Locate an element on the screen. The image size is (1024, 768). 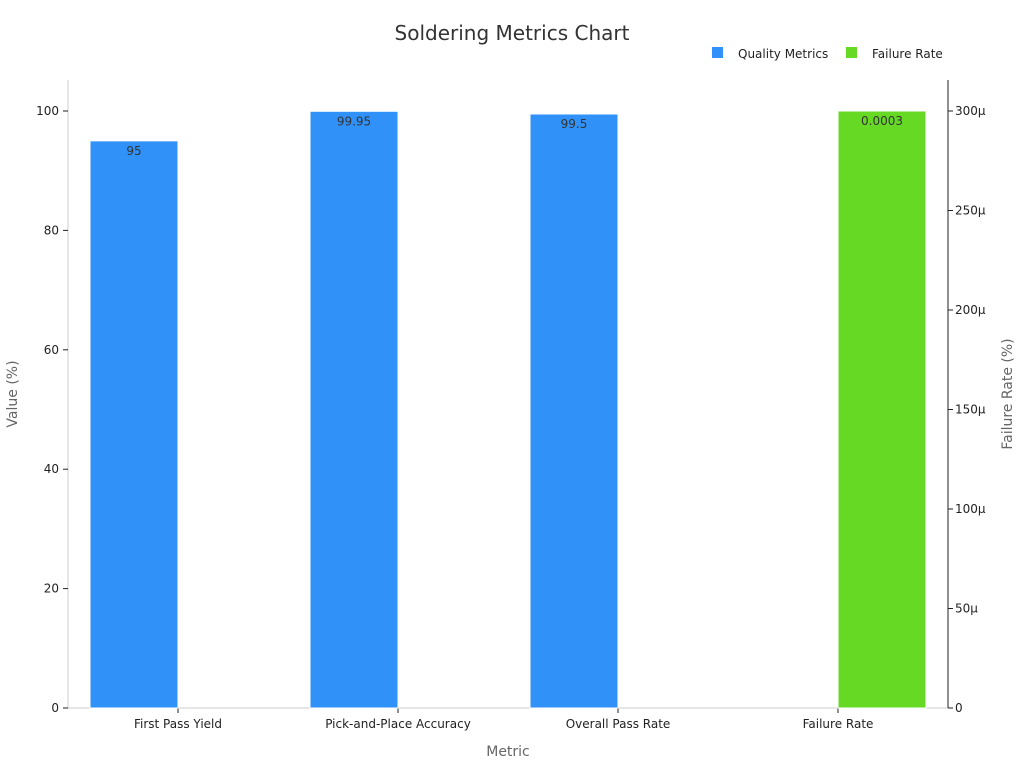
x-category-label: Failure Rate is located at coordinates (838, 724).